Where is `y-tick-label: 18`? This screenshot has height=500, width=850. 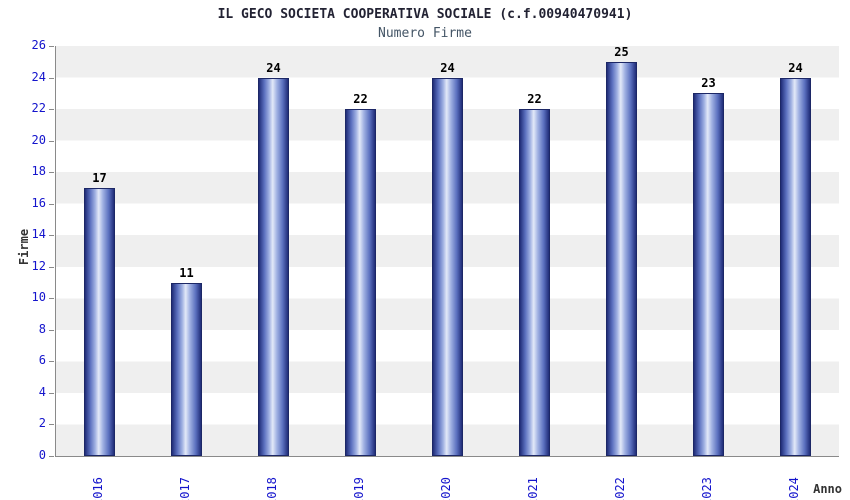 y-tick-label: 18 is located at coordinates (38, 171).